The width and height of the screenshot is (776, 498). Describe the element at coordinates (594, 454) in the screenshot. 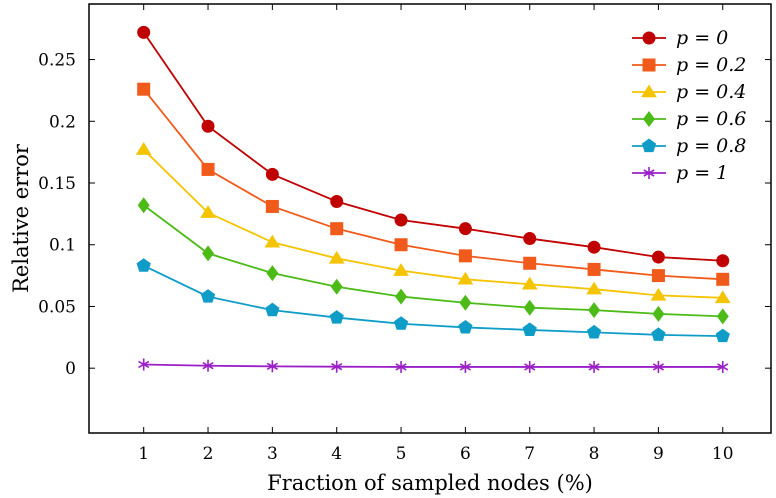

I see `x-tick-label: 8` at that location.